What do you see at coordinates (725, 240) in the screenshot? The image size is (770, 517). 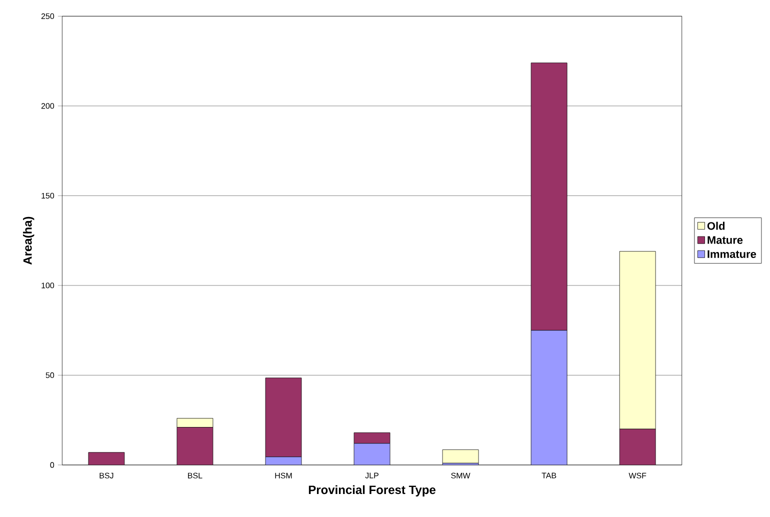 I see `legend-label: Mature` at bounding box center [725, 240].